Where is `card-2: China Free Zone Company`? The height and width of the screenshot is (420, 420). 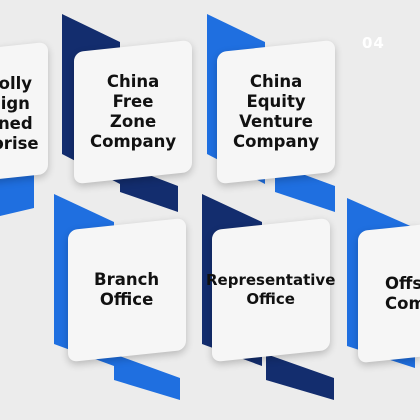 card-2: China Free Zone Company is located at coordinates (133, 112).